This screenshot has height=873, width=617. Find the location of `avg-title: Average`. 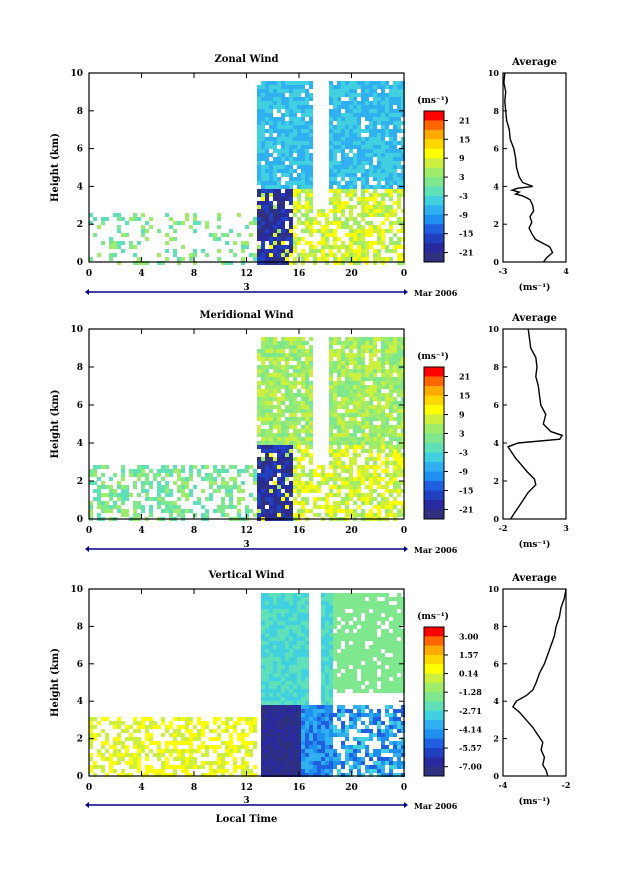

avg-title: Average is located at coordinates (534, 318).